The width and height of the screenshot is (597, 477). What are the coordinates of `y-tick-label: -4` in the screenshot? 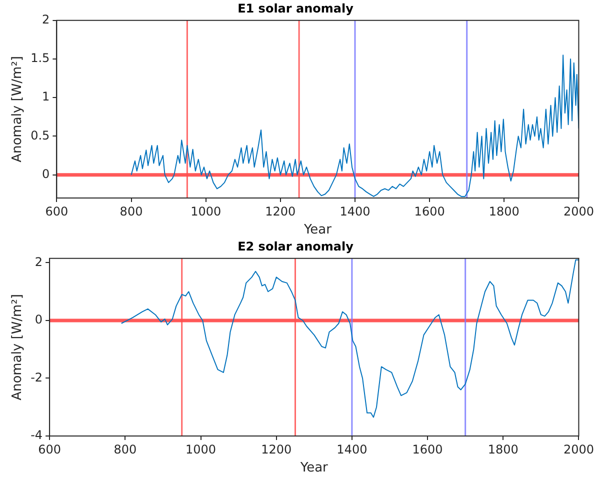 It's located at (36, 435).